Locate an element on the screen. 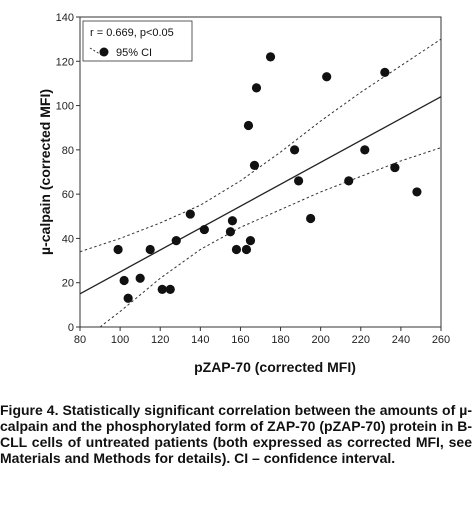 This screenshot has height=507, width=472. y-tick-label: 100 is located at coordinates (65, 107).